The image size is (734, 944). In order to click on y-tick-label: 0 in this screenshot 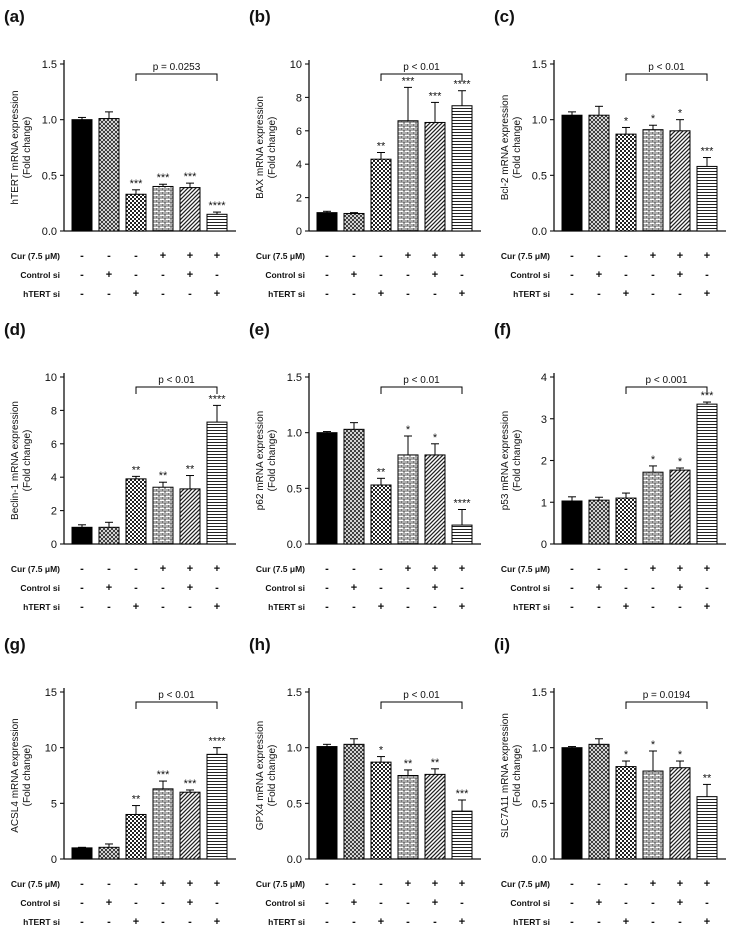, I will do `click(299, 232)`.